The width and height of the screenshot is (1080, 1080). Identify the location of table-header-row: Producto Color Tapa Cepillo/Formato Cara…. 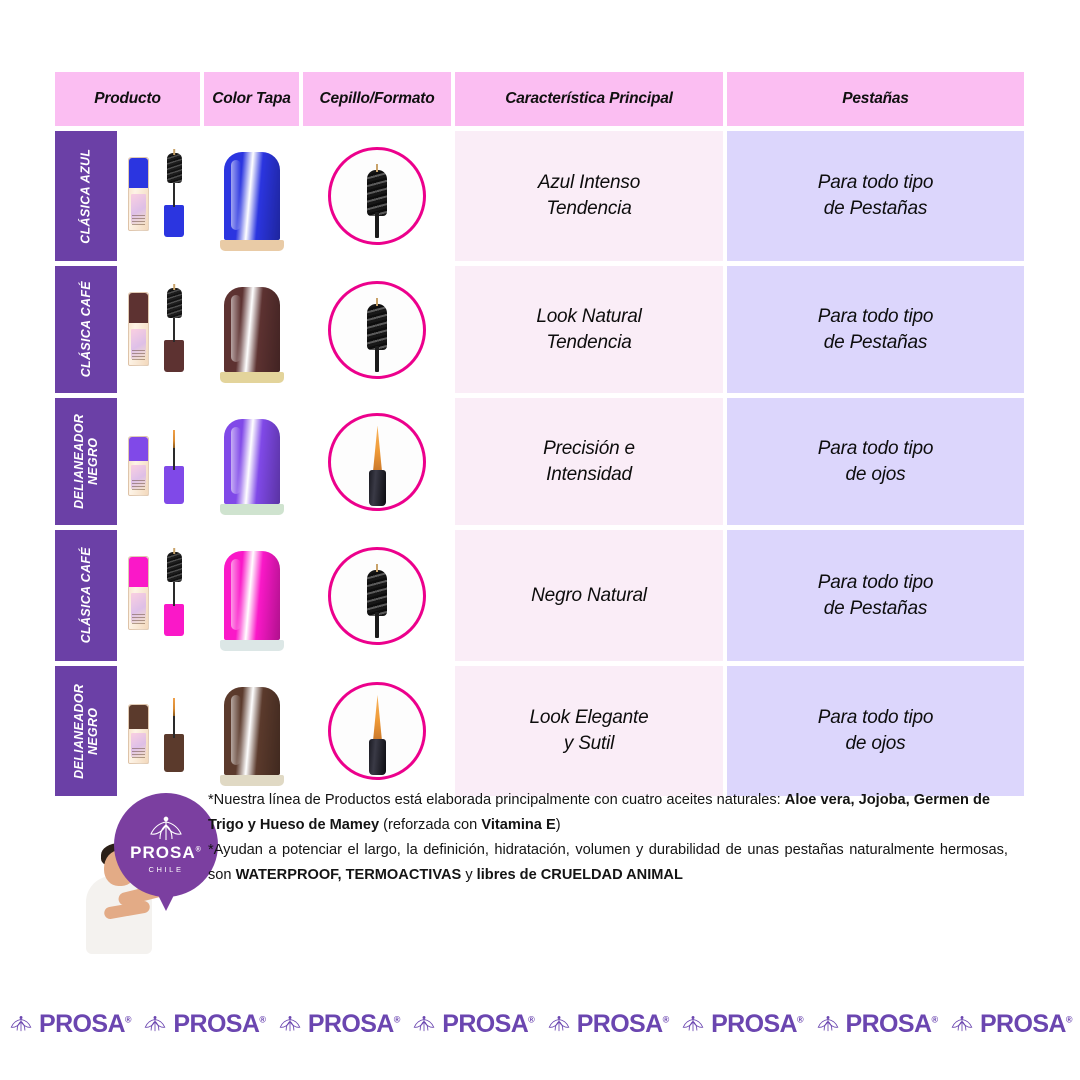
(540, 99).